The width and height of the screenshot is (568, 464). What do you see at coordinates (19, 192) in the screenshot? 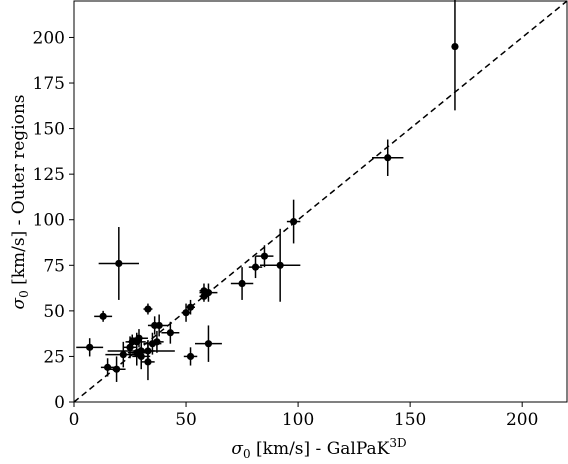
I see `y-axis-label-text: [km/s] - Outer regions` at bounding box center [19, 192].